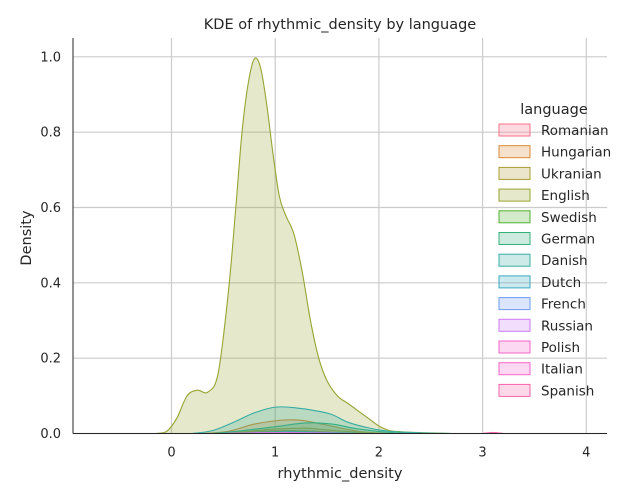  Describe the element at coordinates (514, 130) in the screenshot. I see `legend-swatch-romanian` at that location.